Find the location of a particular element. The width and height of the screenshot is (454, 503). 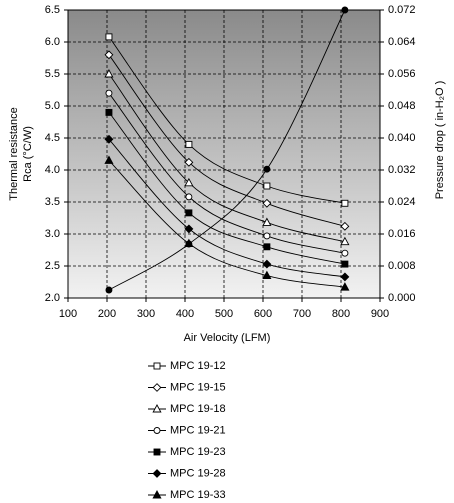

x-axis-title: Air Velocity (LFM) is located at coordinates (227, 338).